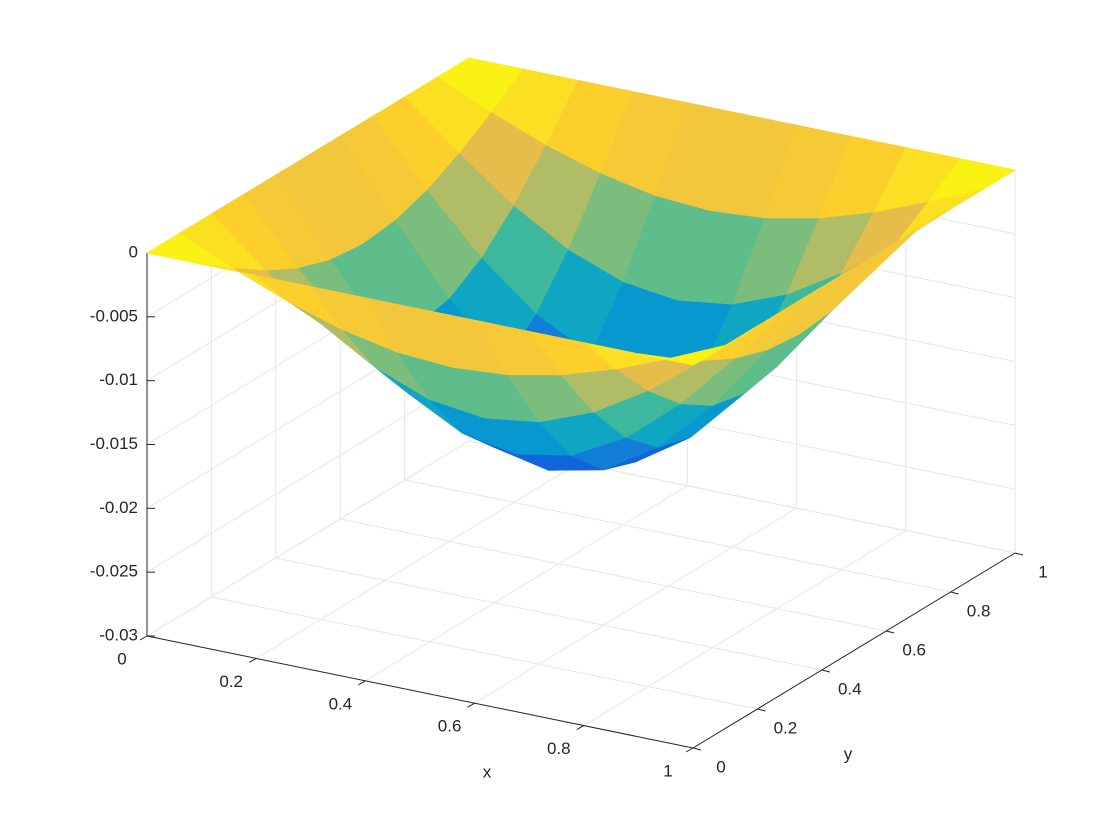 The height and width of the screenshot is (840, 1120). I want to click on z-tick-label: -0.005, so click(114, 315).